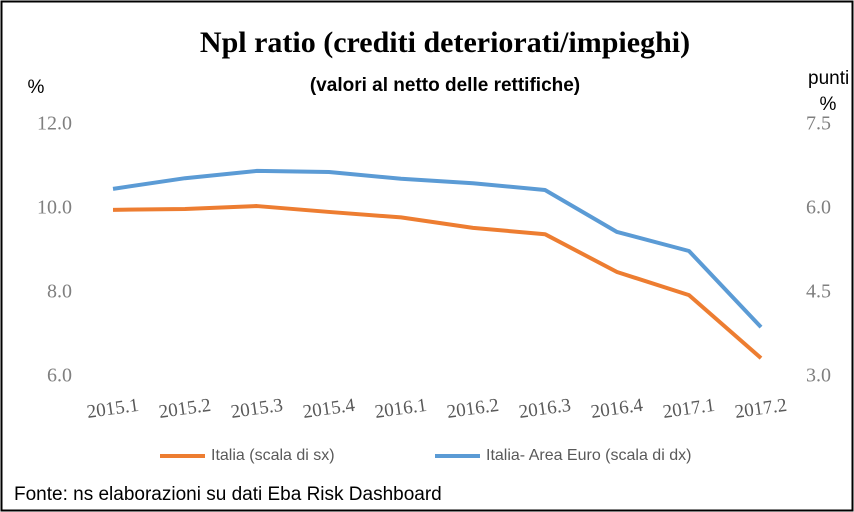 The width and height of the screenshot is (854, 512). I want to click on chart-subtitle: (valori al netto delle rettifiche), so click(445, 85).